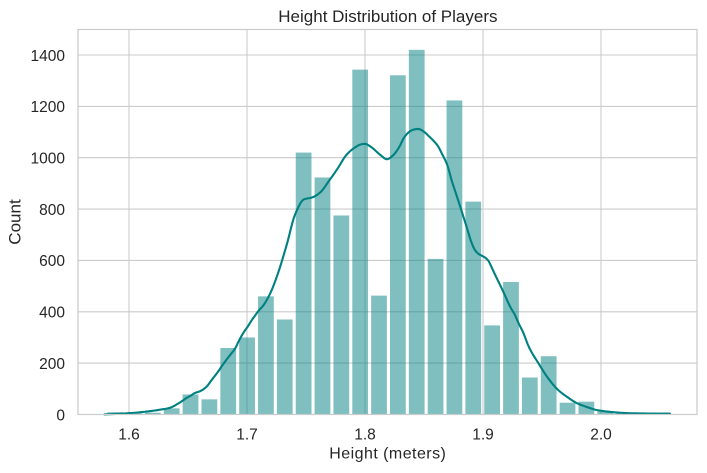 Image resolution: width=707 pixels, height=473 pixels. What do you see at coordinates (247, 435) in the screenshot?
I see `svg-text: 1.7` at bounding box center [247, 435].